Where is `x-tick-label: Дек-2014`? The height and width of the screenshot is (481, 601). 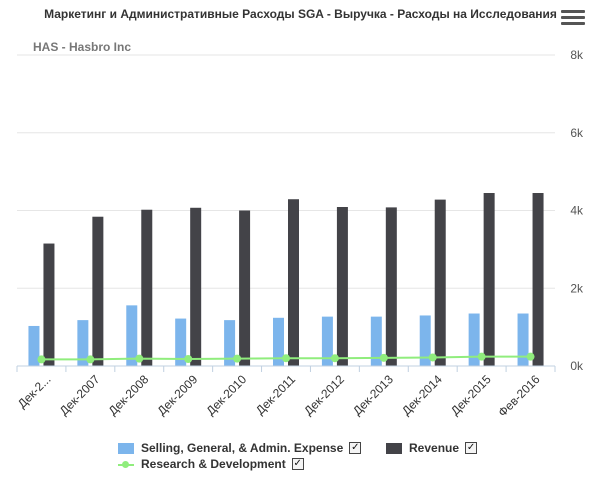
x-tick-label: Дек-2014 is located at coordinates (422, 395).